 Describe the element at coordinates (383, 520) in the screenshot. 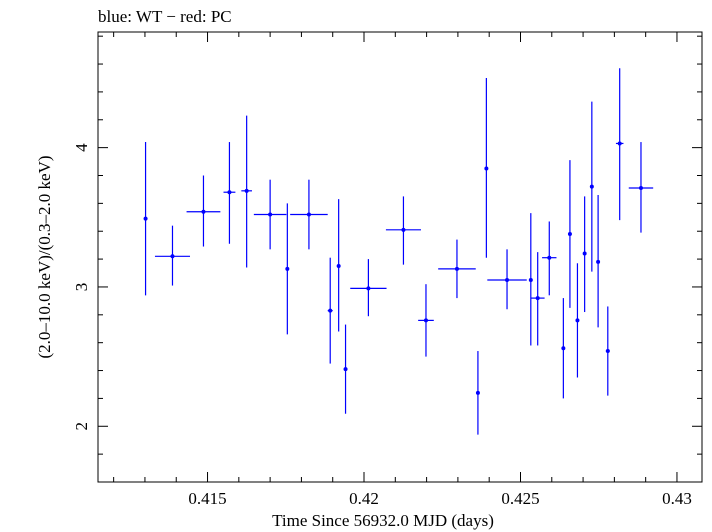

I see `x-axis-label: Time Since 56932.0 MJD (days)` at that location.